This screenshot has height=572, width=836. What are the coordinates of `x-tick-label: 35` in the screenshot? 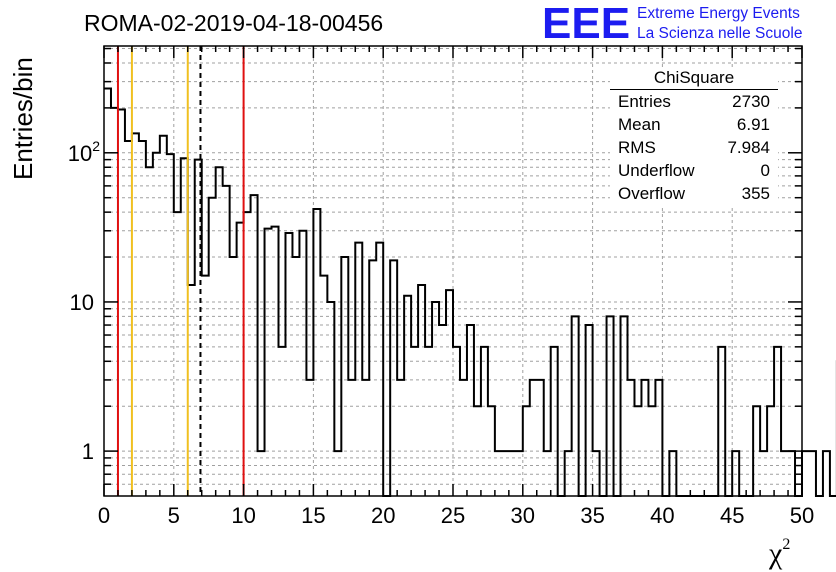 It's located at (592, 515).